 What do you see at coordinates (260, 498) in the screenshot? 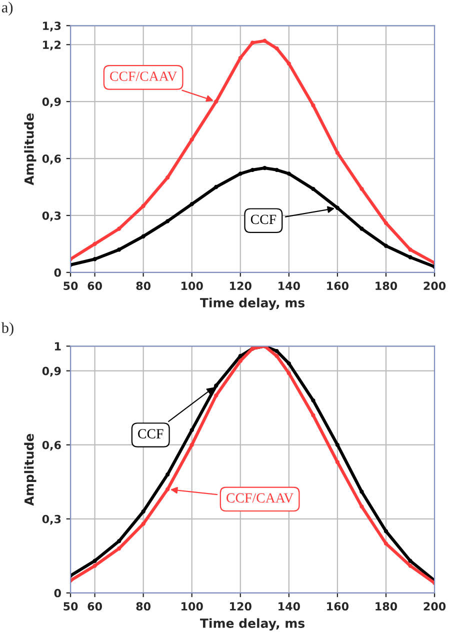
I see `legend-label: CCF/CAAV` at bounding box center [260, 498].